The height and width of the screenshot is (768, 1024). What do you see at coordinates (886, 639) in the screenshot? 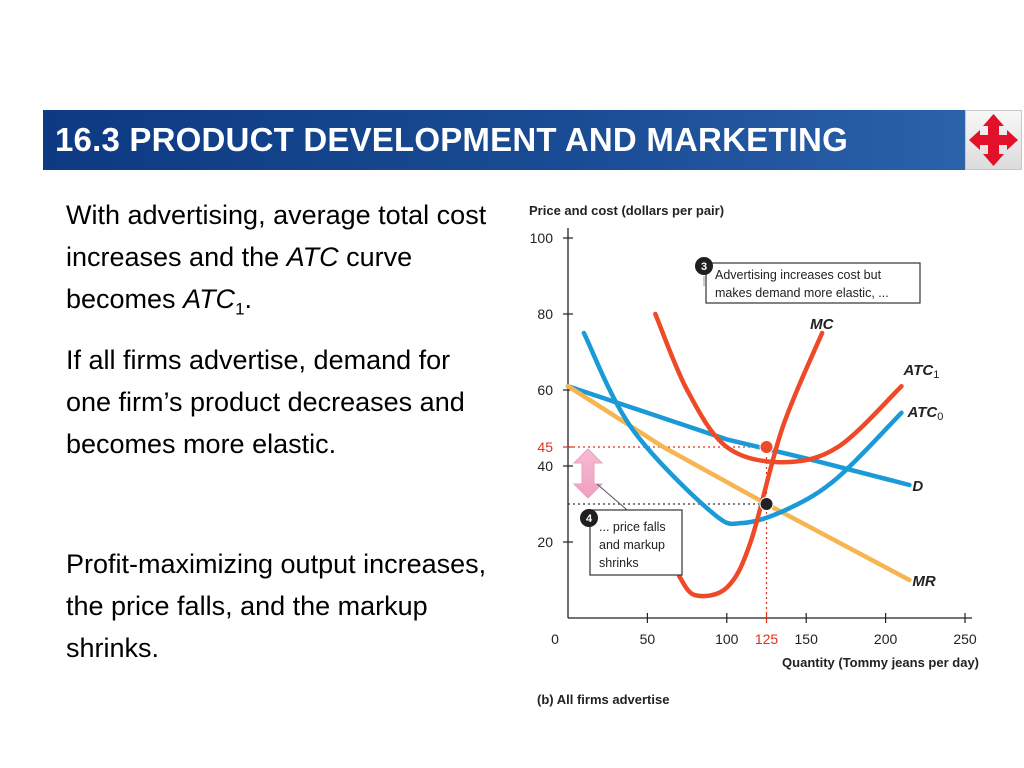
I see `x-tick-label-200: 200` at bounding box center [886, 639].